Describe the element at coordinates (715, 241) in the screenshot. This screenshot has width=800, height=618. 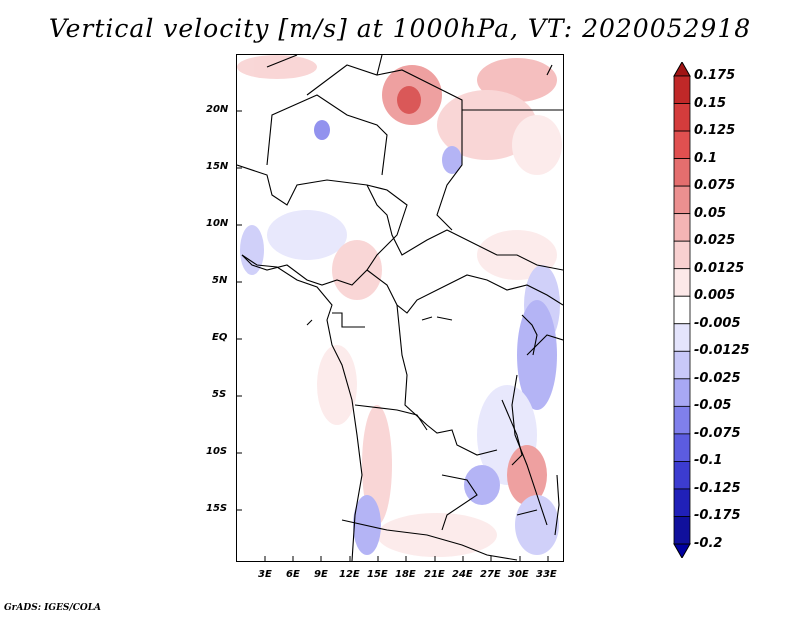
I see `colorbar-label: 0.025` at that location.